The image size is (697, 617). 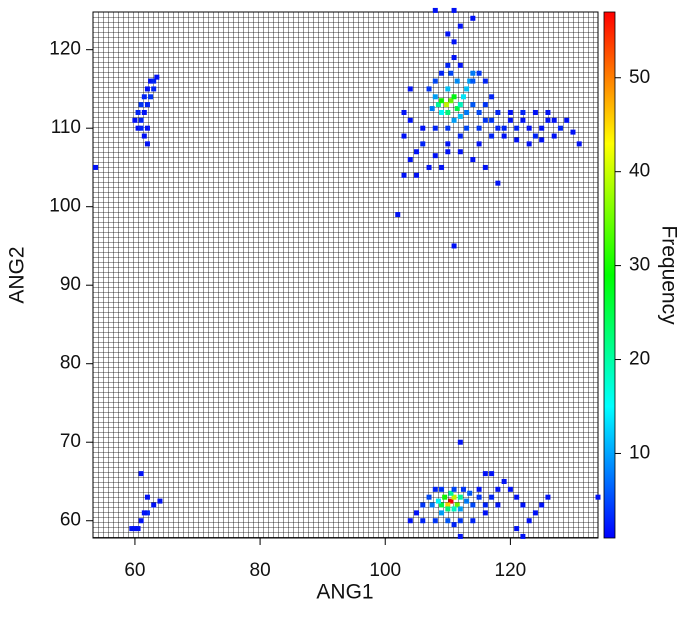 What do you see at coordinates (17, 274) in the screenshot?
I see `y-axis-label: ANG2` at bounding box center [17, 274].